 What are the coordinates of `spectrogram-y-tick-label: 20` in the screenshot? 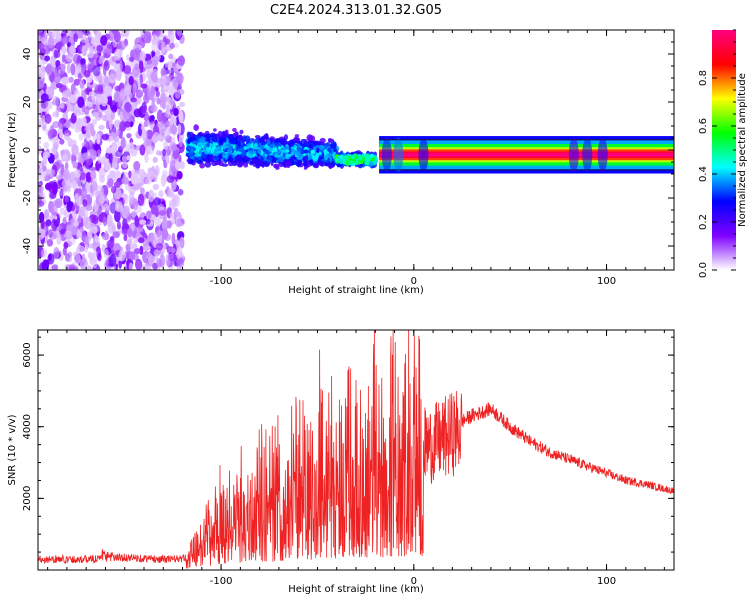 It's located at (27, 102).